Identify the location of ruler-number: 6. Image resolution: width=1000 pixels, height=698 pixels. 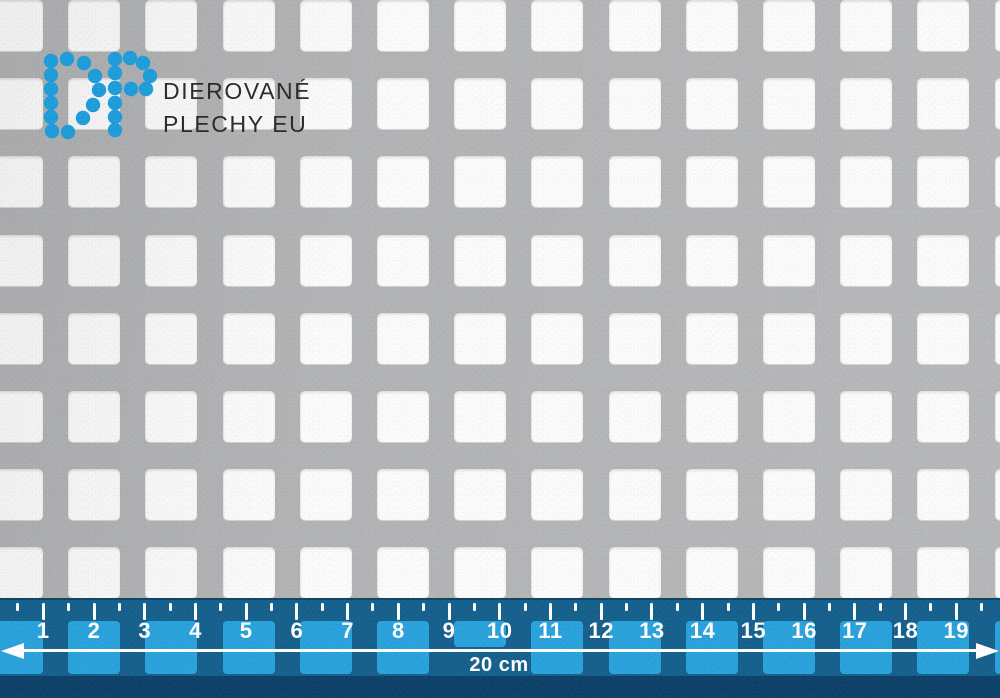
(297, 630).